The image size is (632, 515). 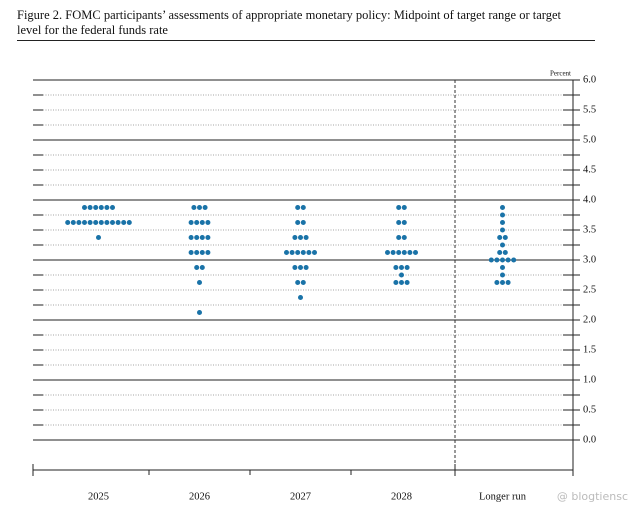 What do you see at coordinates (503, 496) in the screenshot?
I see `x-tick-label: Longer run` at bounding box center [503, 496].